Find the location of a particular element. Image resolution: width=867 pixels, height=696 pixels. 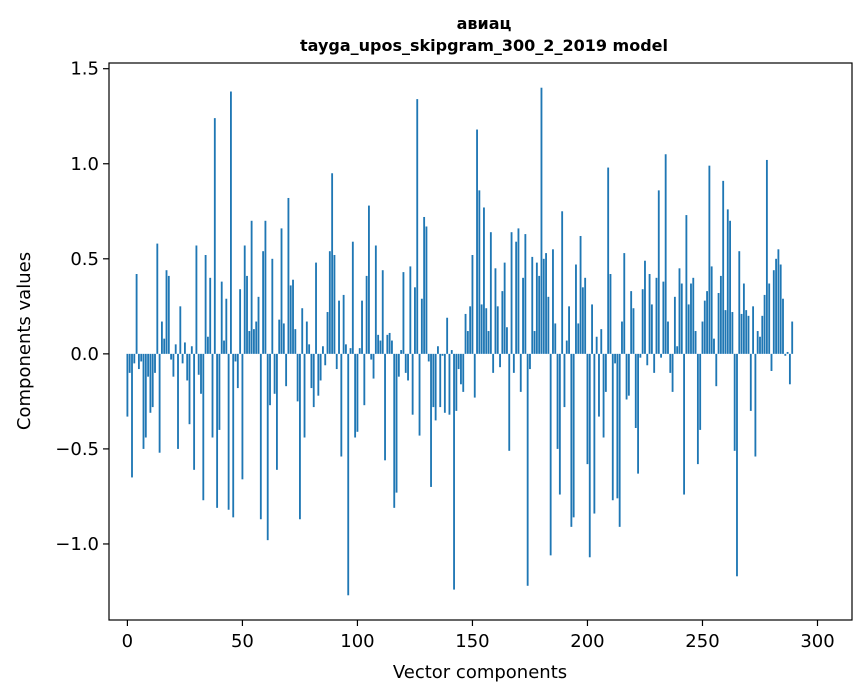

x-tick-label: 50 is located at coordinates (242, 641).